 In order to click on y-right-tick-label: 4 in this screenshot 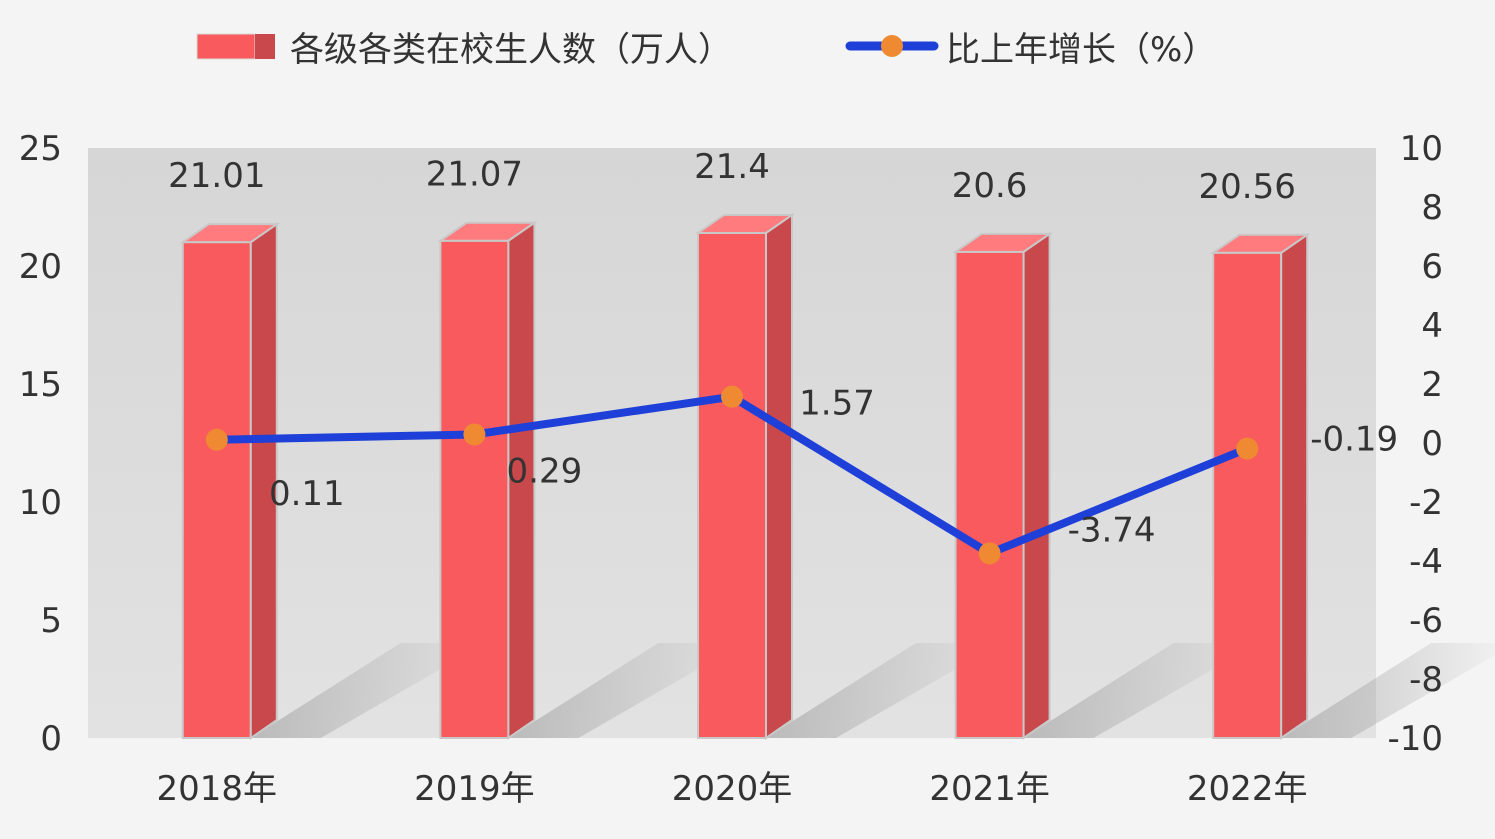, I will do `click(1432, 326)`.